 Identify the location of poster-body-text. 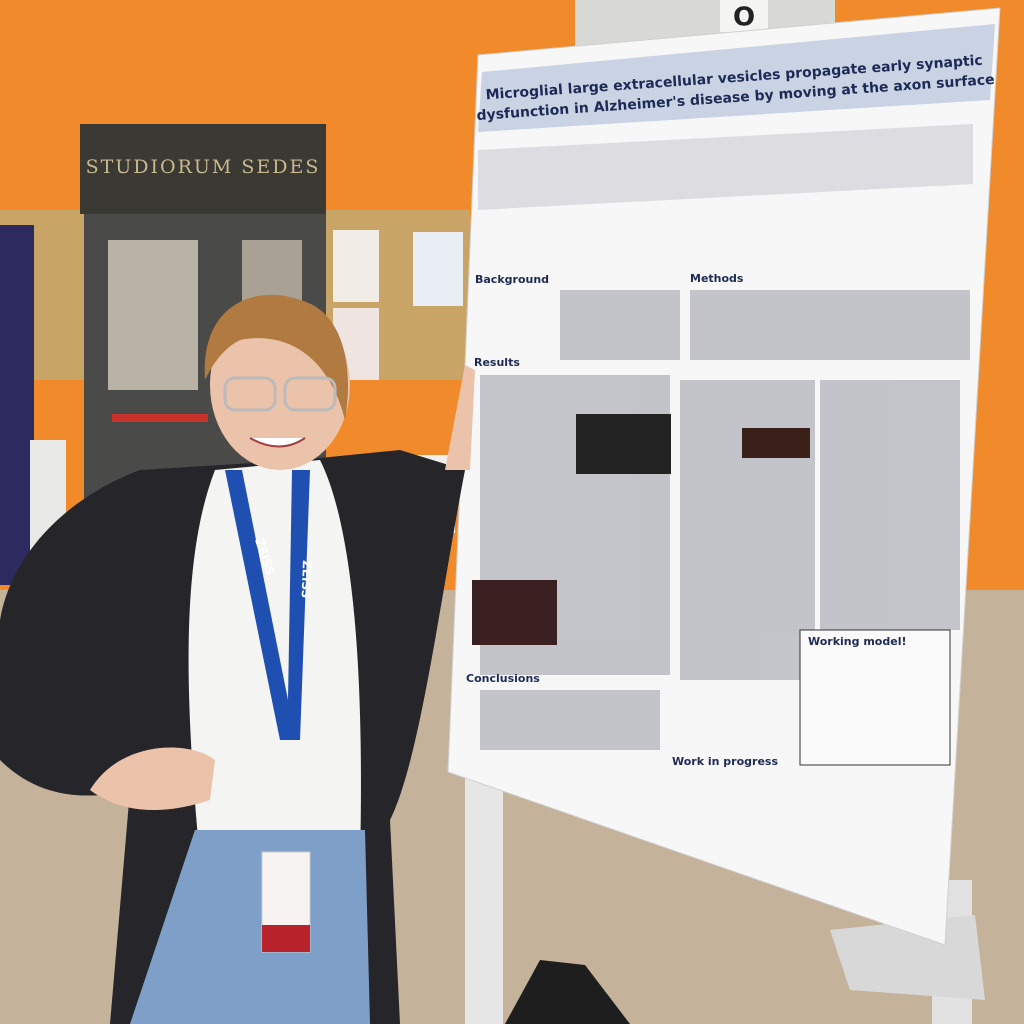
(725, 167).